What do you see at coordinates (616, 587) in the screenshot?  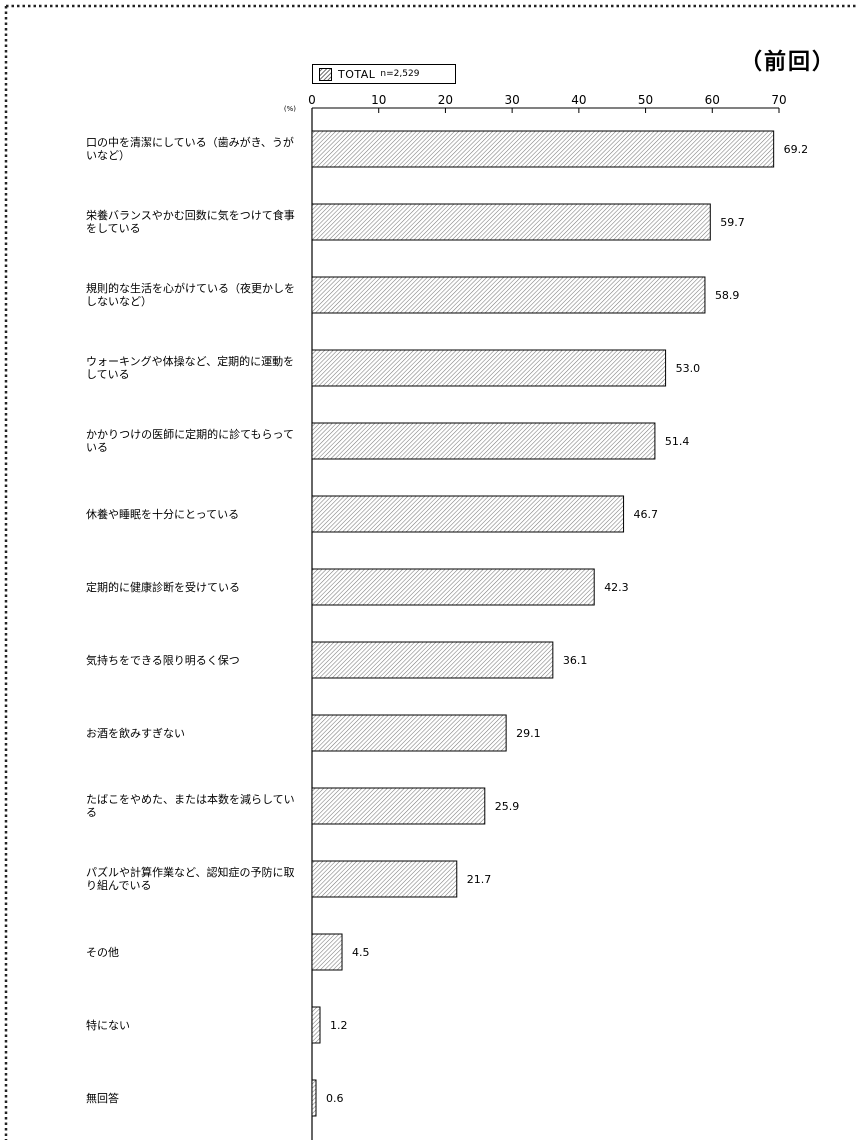 I see `bar-value-label: 42.3` at bounding box center [616, 587].